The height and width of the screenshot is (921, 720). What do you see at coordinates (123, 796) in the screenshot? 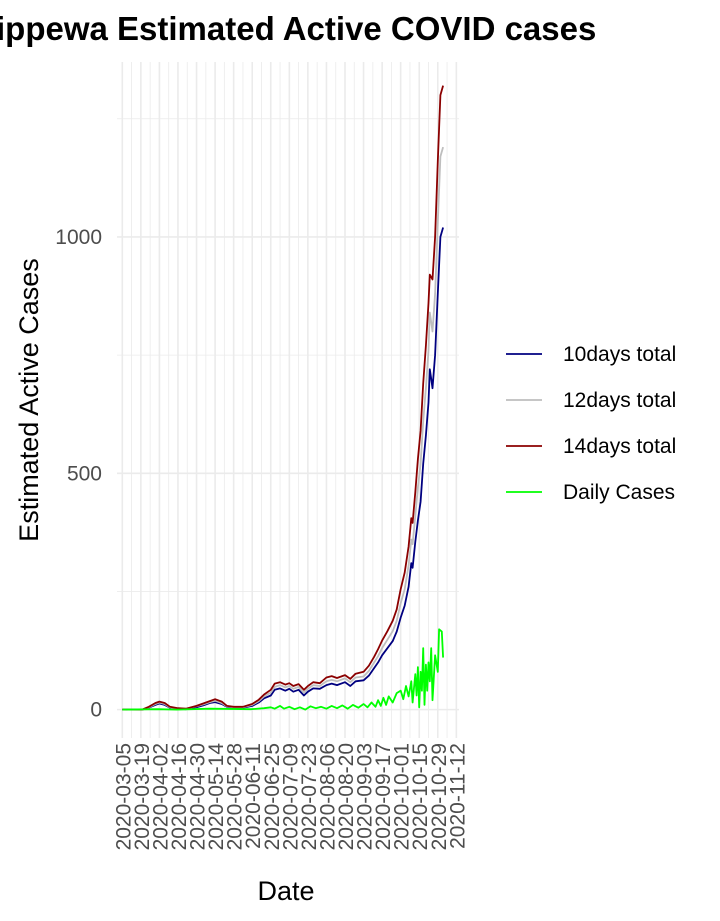
I see `x-tick-label: 2020-03-05` at bounding box center [123, 796].